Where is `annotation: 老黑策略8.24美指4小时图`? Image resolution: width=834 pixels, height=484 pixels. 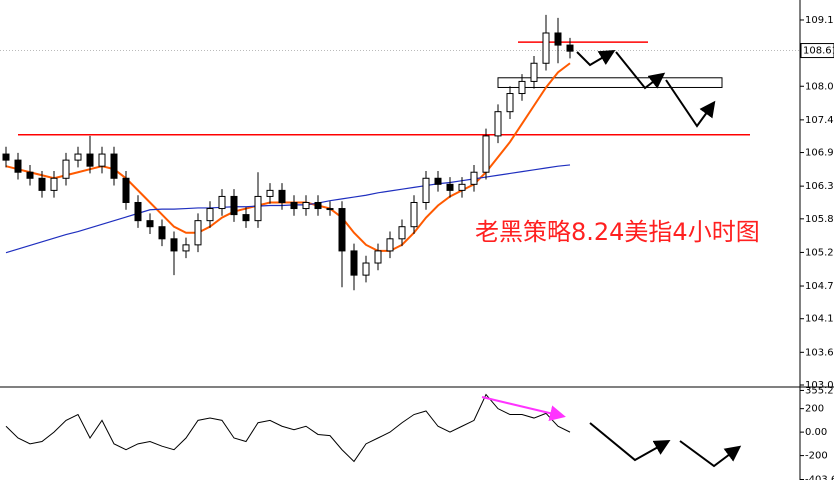 annotation: 老黑策略8.24美指4小时图 is located at coordinates (617, 232).